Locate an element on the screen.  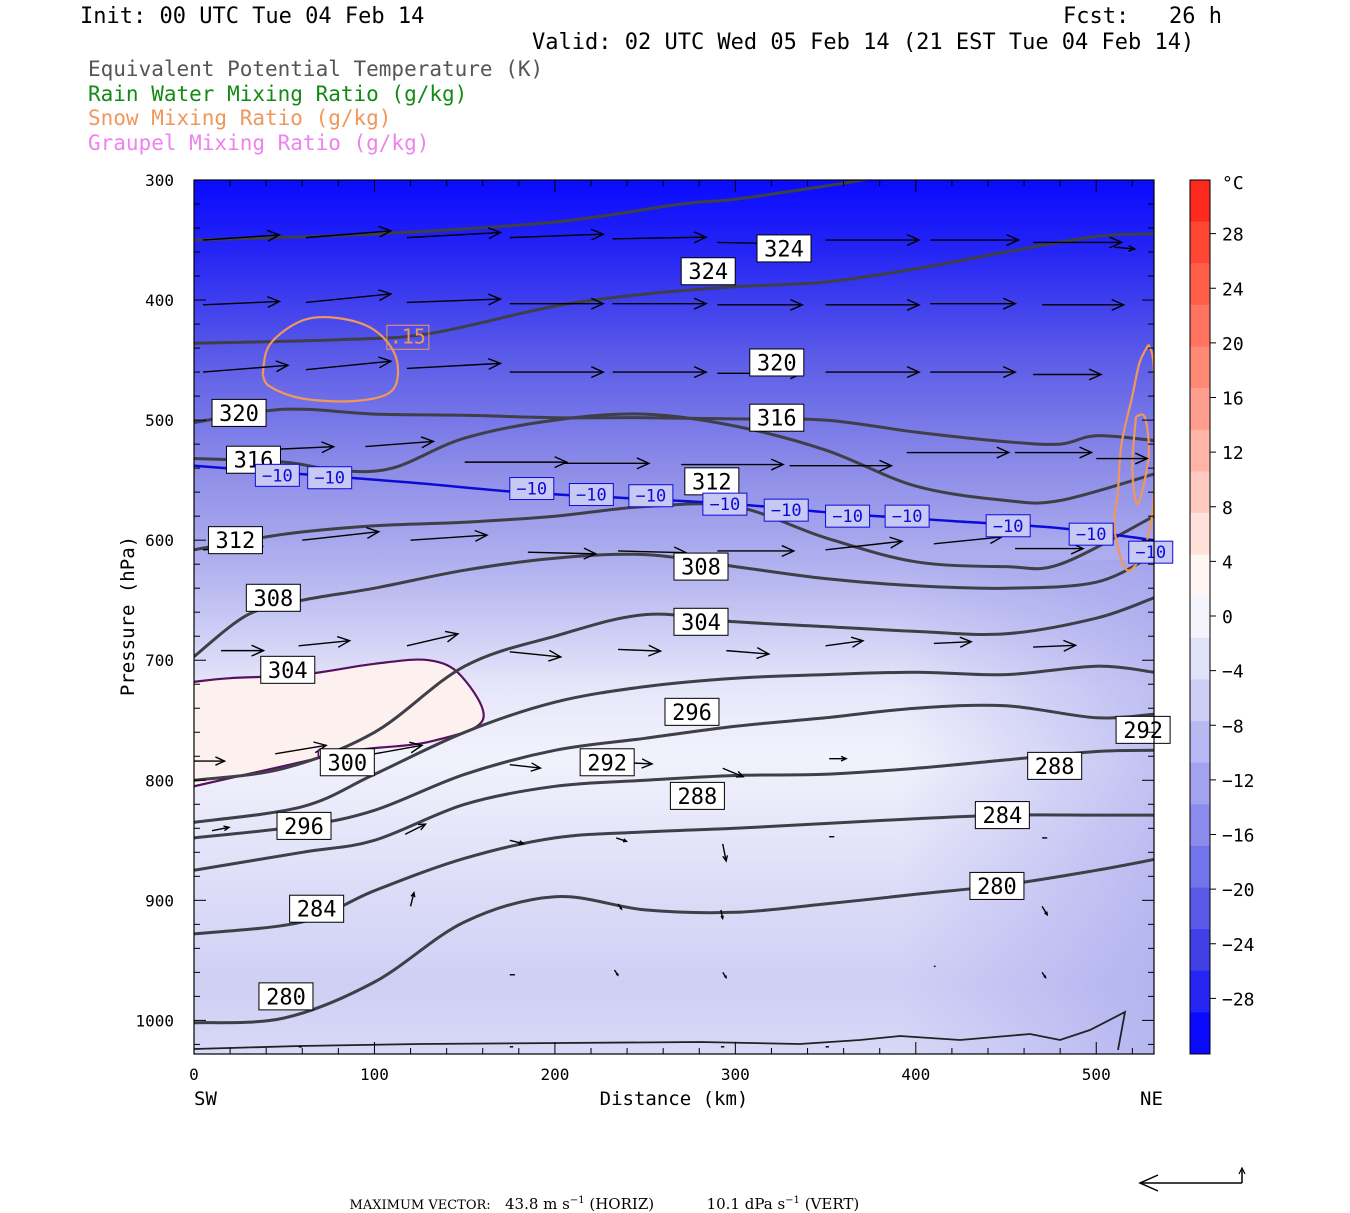
max-vector-vert-exp: −1 is located at coordinates (792, 1200).